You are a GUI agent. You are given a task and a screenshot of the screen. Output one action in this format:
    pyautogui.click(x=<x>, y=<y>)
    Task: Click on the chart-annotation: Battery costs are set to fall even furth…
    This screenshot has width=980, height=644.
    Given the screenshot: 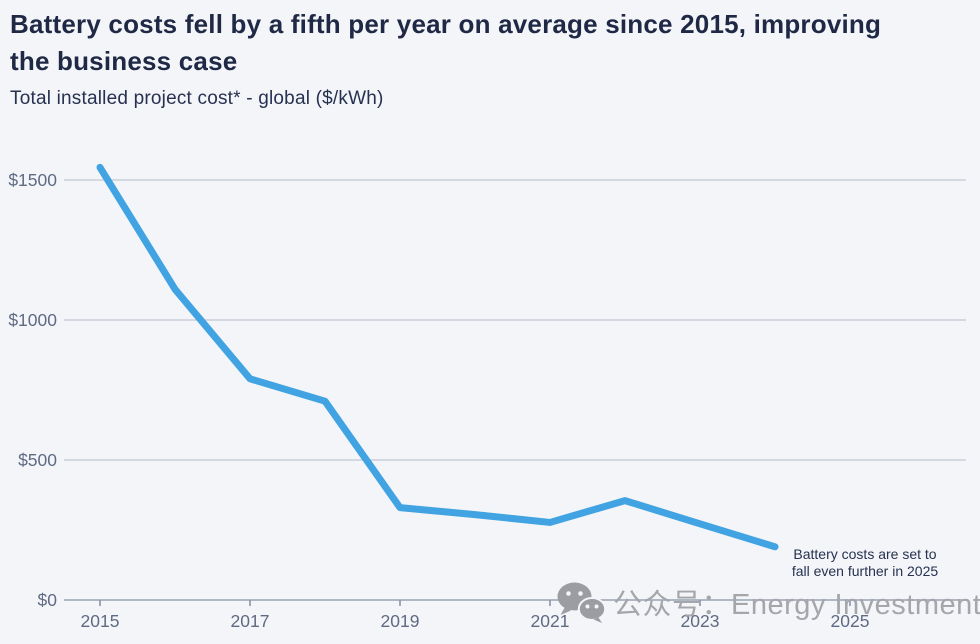 What is the action you would take?
    pyautogui.click(x=865, y=562)
    